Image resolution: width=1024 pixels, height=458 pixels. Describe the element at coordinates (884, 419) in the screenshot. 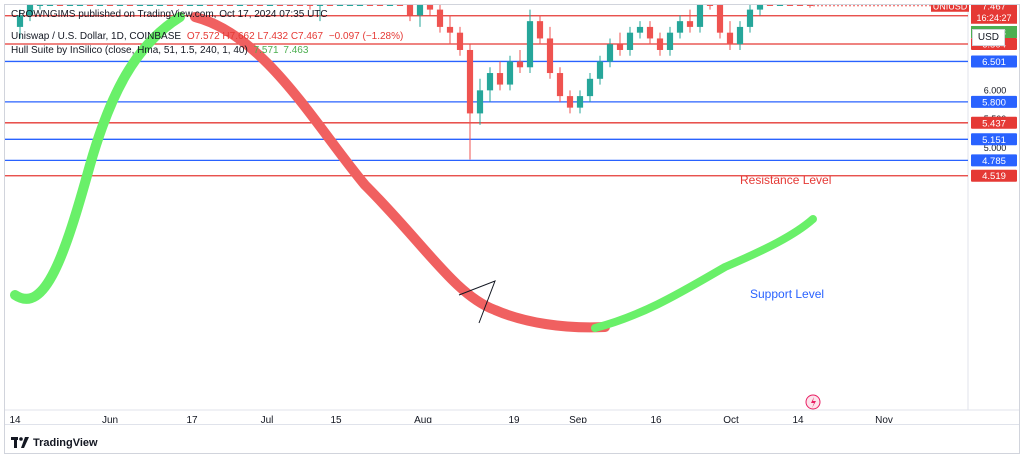

I see `date-tick-label: Nov` at that location.